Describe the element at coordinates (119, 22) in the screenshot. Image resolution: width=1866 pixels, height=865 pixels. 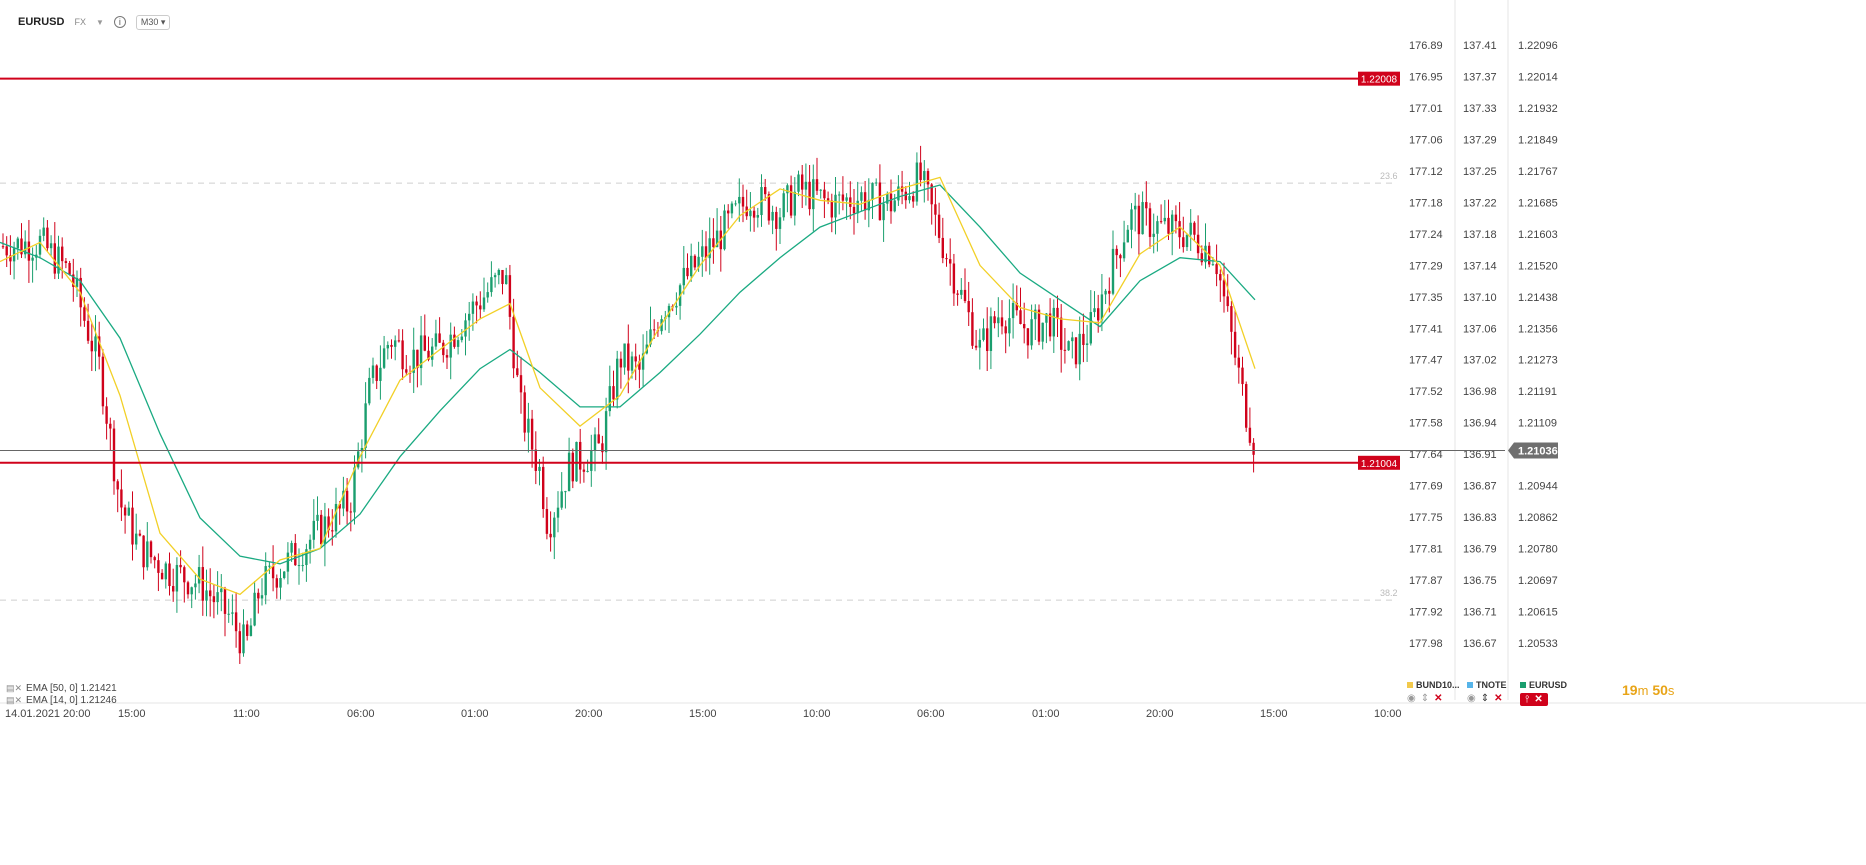
I see `info-icon: i` at that location.